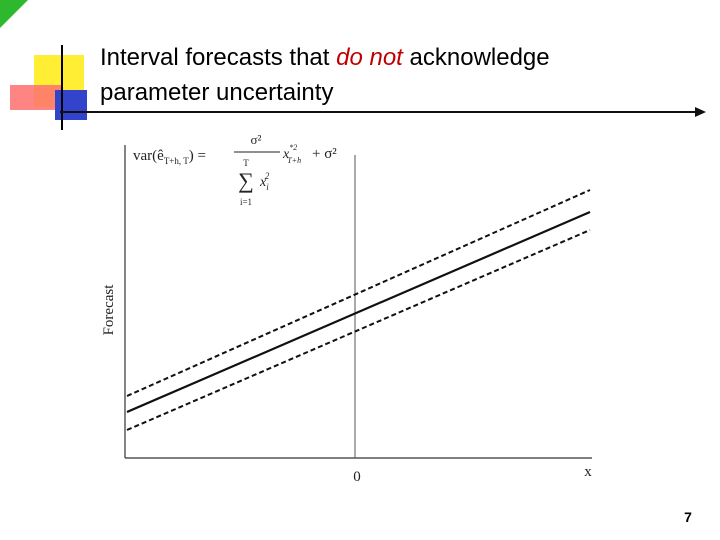 The width and height of the screenshot is (720, 540). Describe the element at coordinates (246, 202) in the screenshot. I see `formula-part: i=1` at that location.